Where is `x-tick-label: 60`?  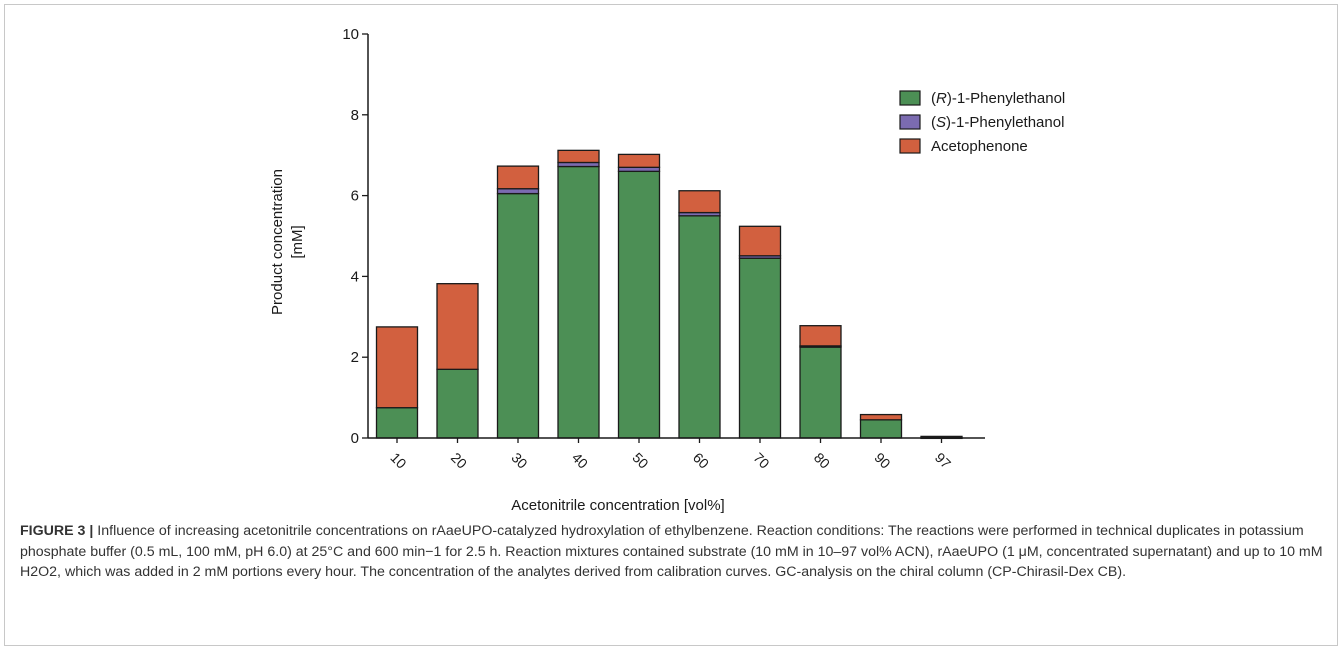 x-tick-label: 60 is located at coordinates (701, 460).